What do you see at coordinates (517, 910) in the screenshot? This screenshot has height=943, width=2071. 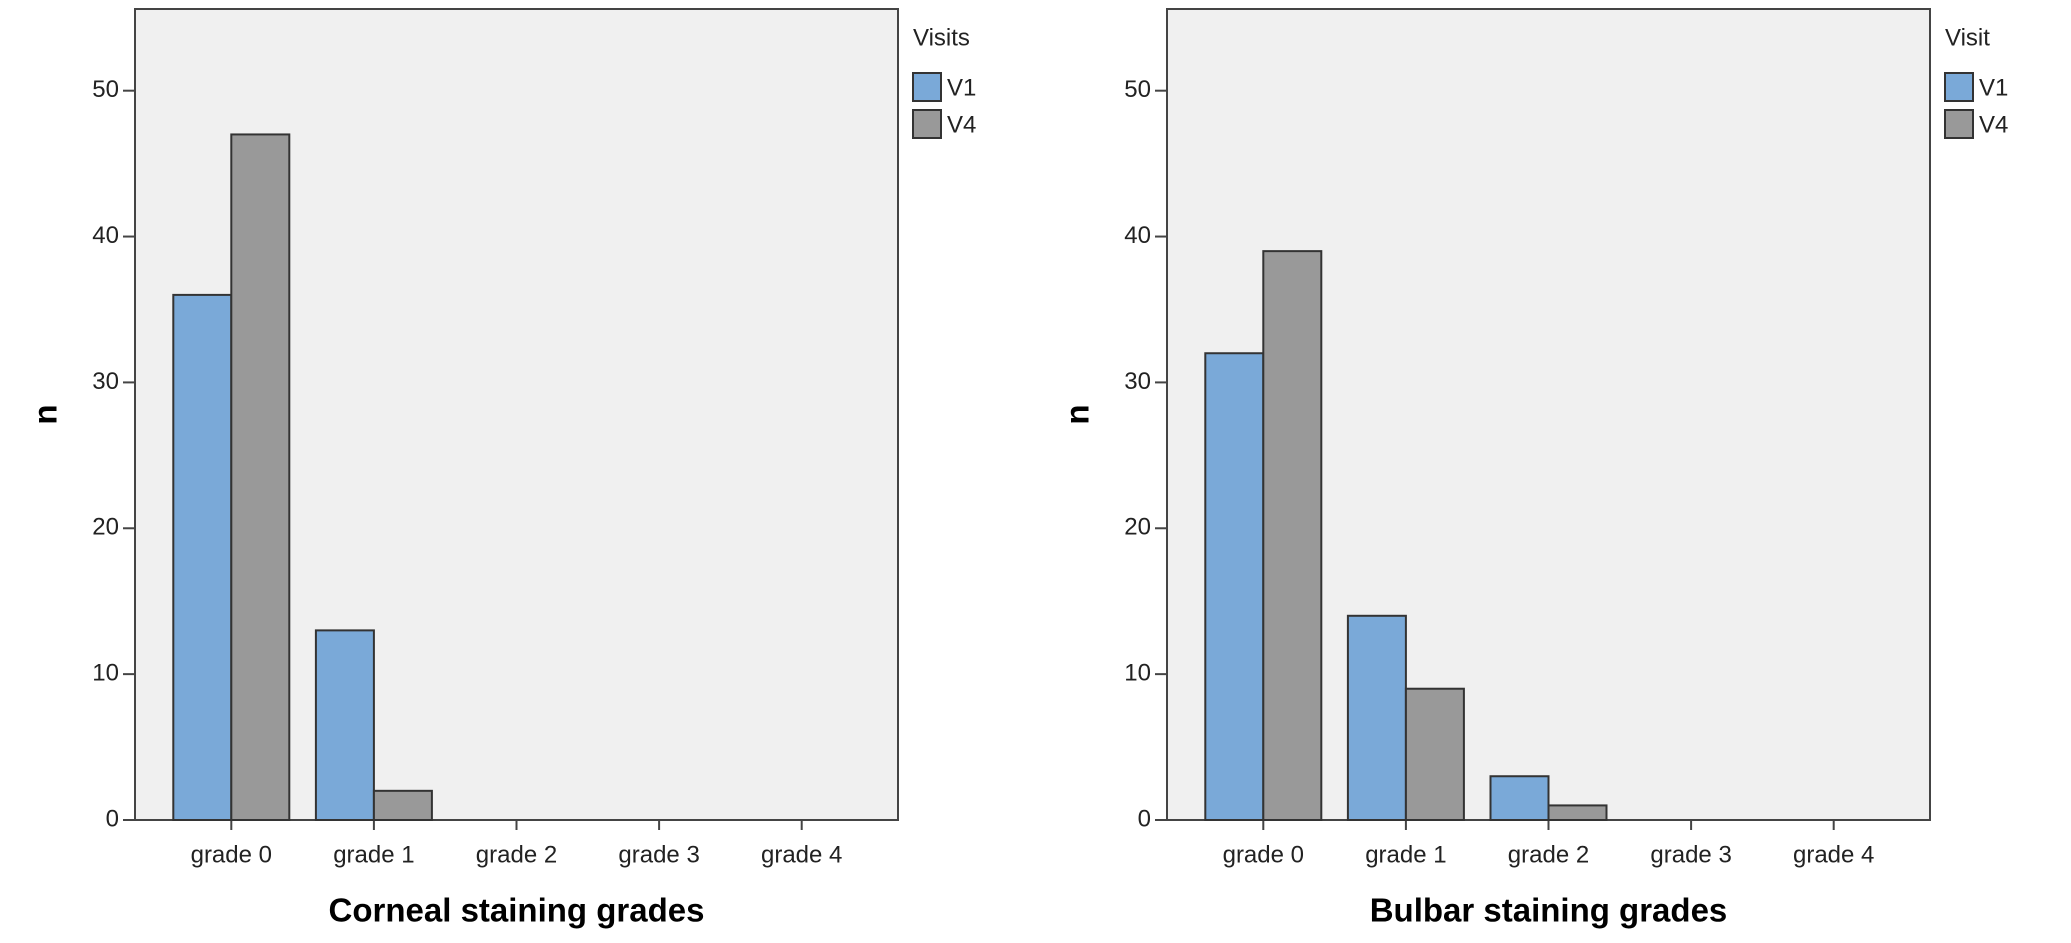 I see `x-axis-title: Corneal staining grades` at bounding box center [517, 910].